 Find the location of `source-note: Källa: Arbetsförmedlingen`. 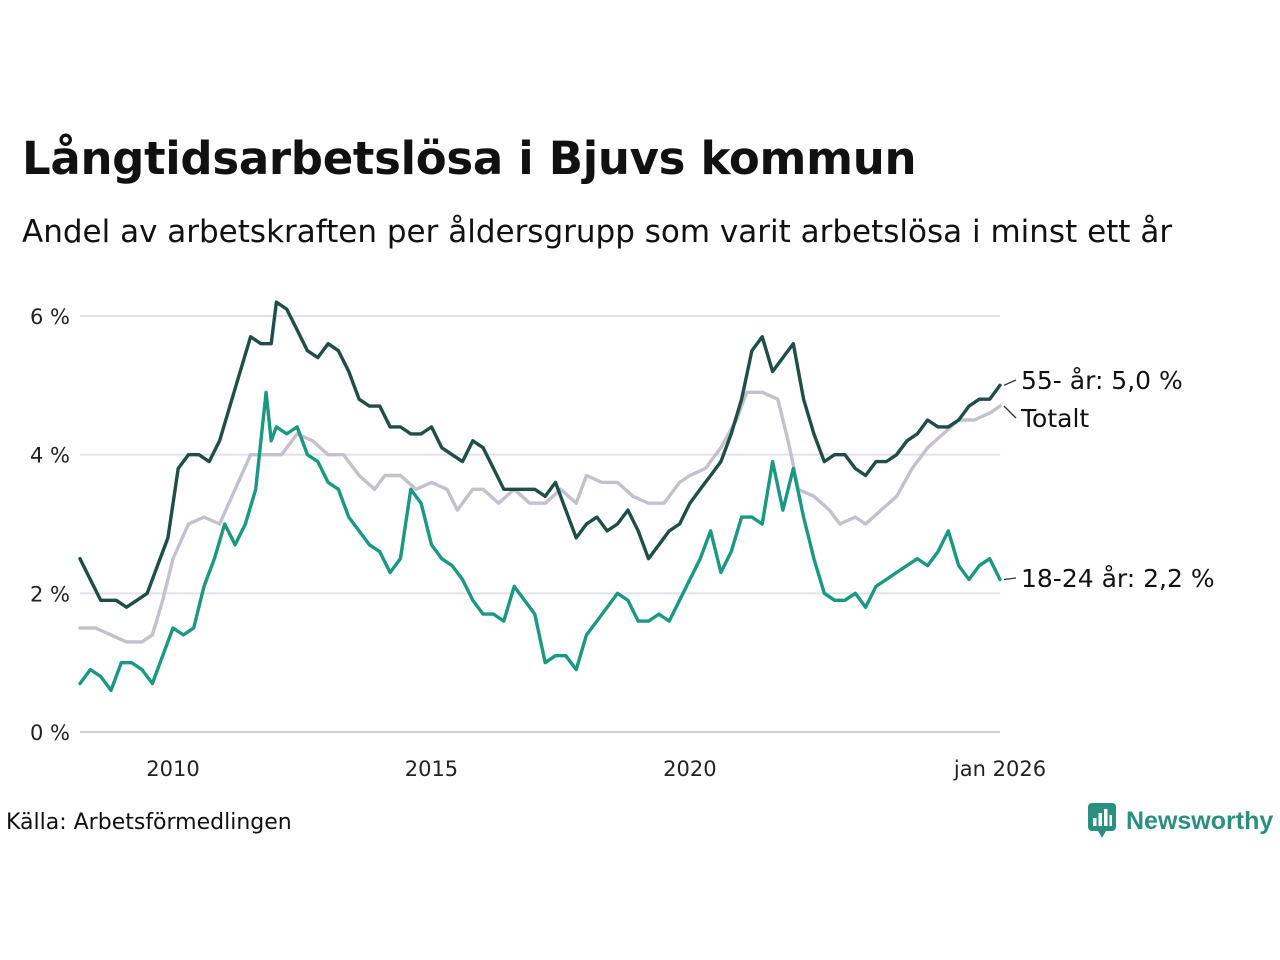

source-note: Källa: Arbetsförmedlingen is located at coordinates (149, 822).